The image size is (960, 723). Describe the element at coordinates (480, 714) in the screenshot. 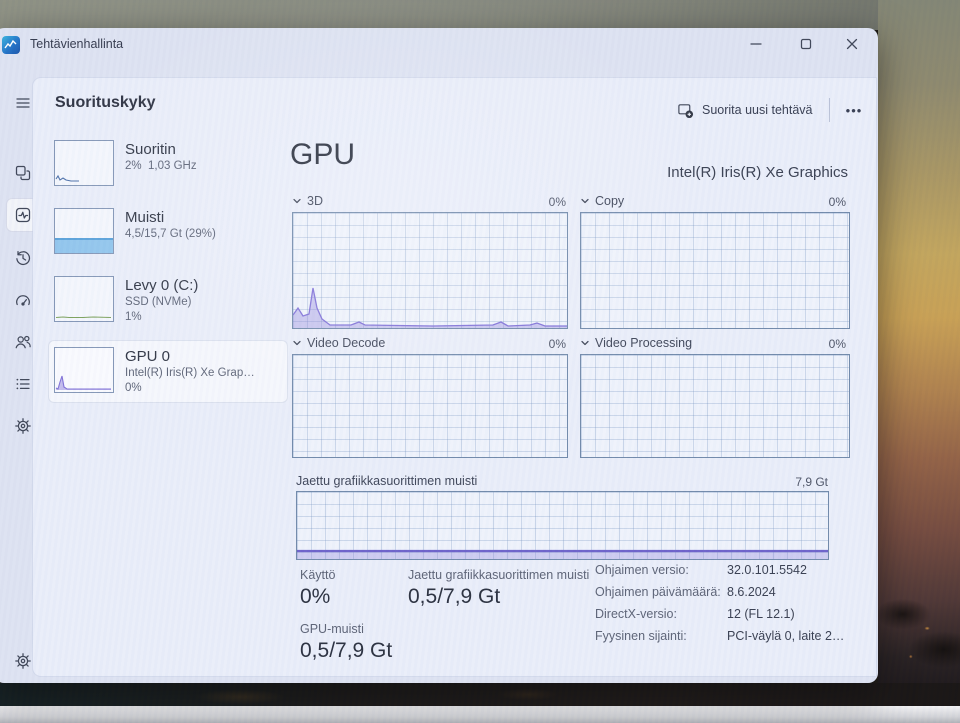

I see `laptop-bezel` at that location.